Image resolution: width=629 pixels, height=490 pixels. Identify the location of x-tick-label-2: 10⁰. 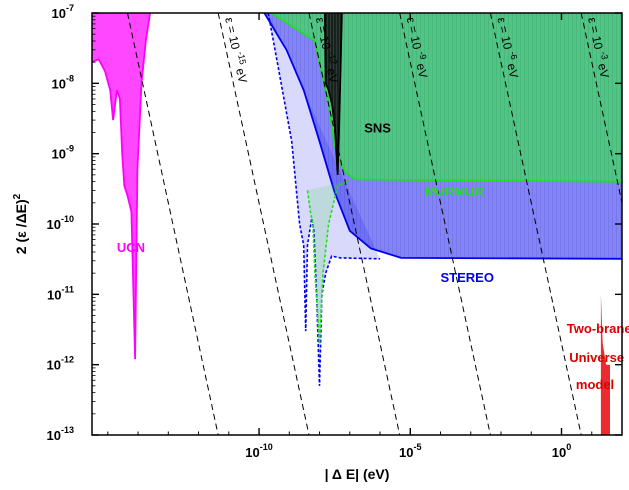
(561, 451).